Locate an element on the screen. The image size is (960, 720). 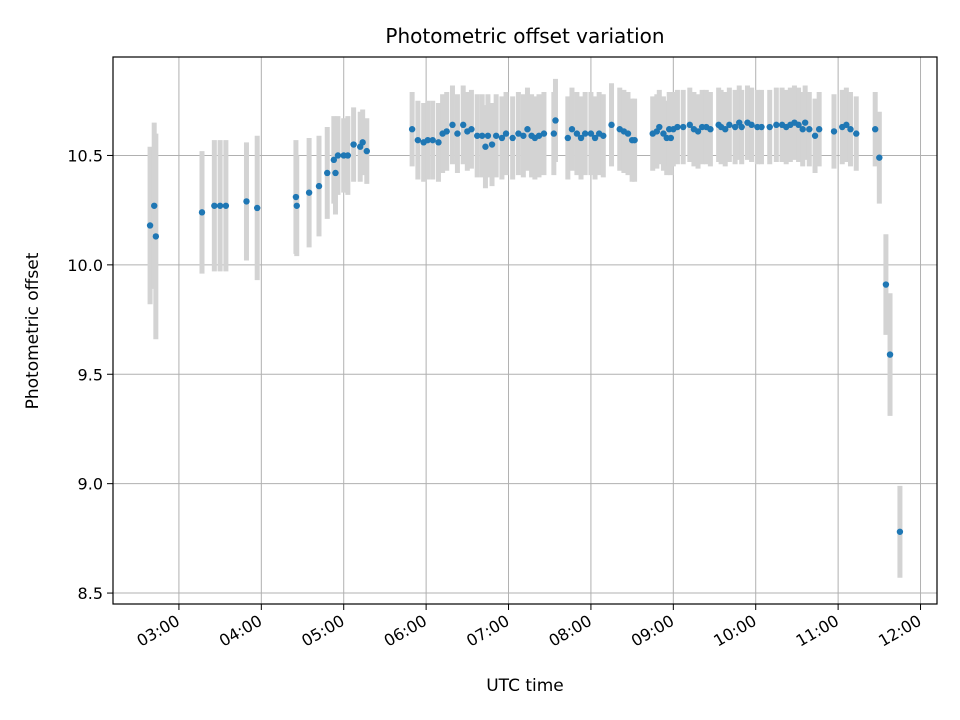
y-tick-label: 8.5 is located at coordinates (90, 593).